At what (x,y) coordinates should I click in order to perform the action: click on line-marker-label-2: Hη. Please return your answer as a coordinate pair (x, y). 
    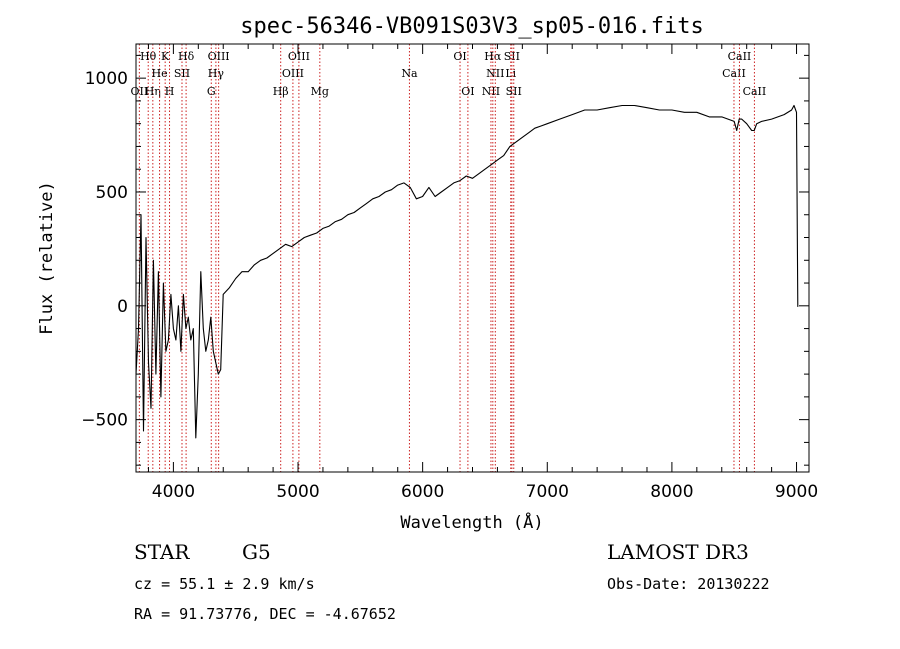
    Looking at the image, I should click on (153, 91).